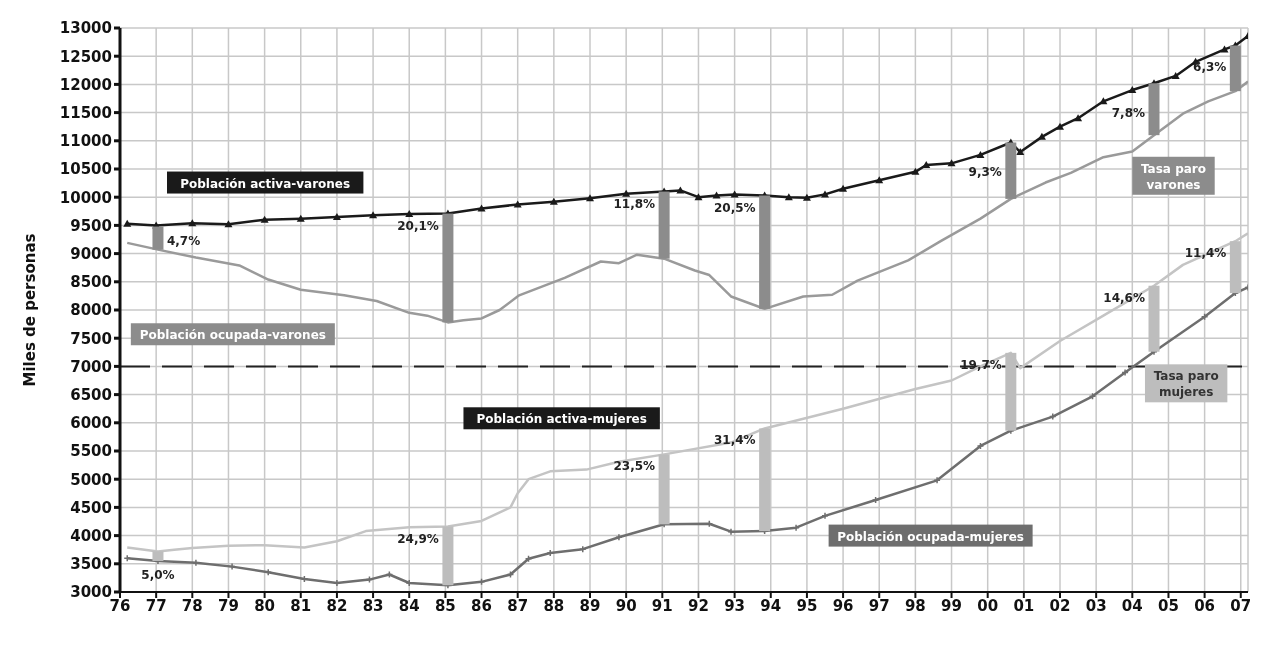 Image resolution: width=1272 pixels, height=648 pixels. What do you see at coordinates (418, 538) in the screenshot?
I see `annotation: 24,9%` at bounding box center [418, 538].